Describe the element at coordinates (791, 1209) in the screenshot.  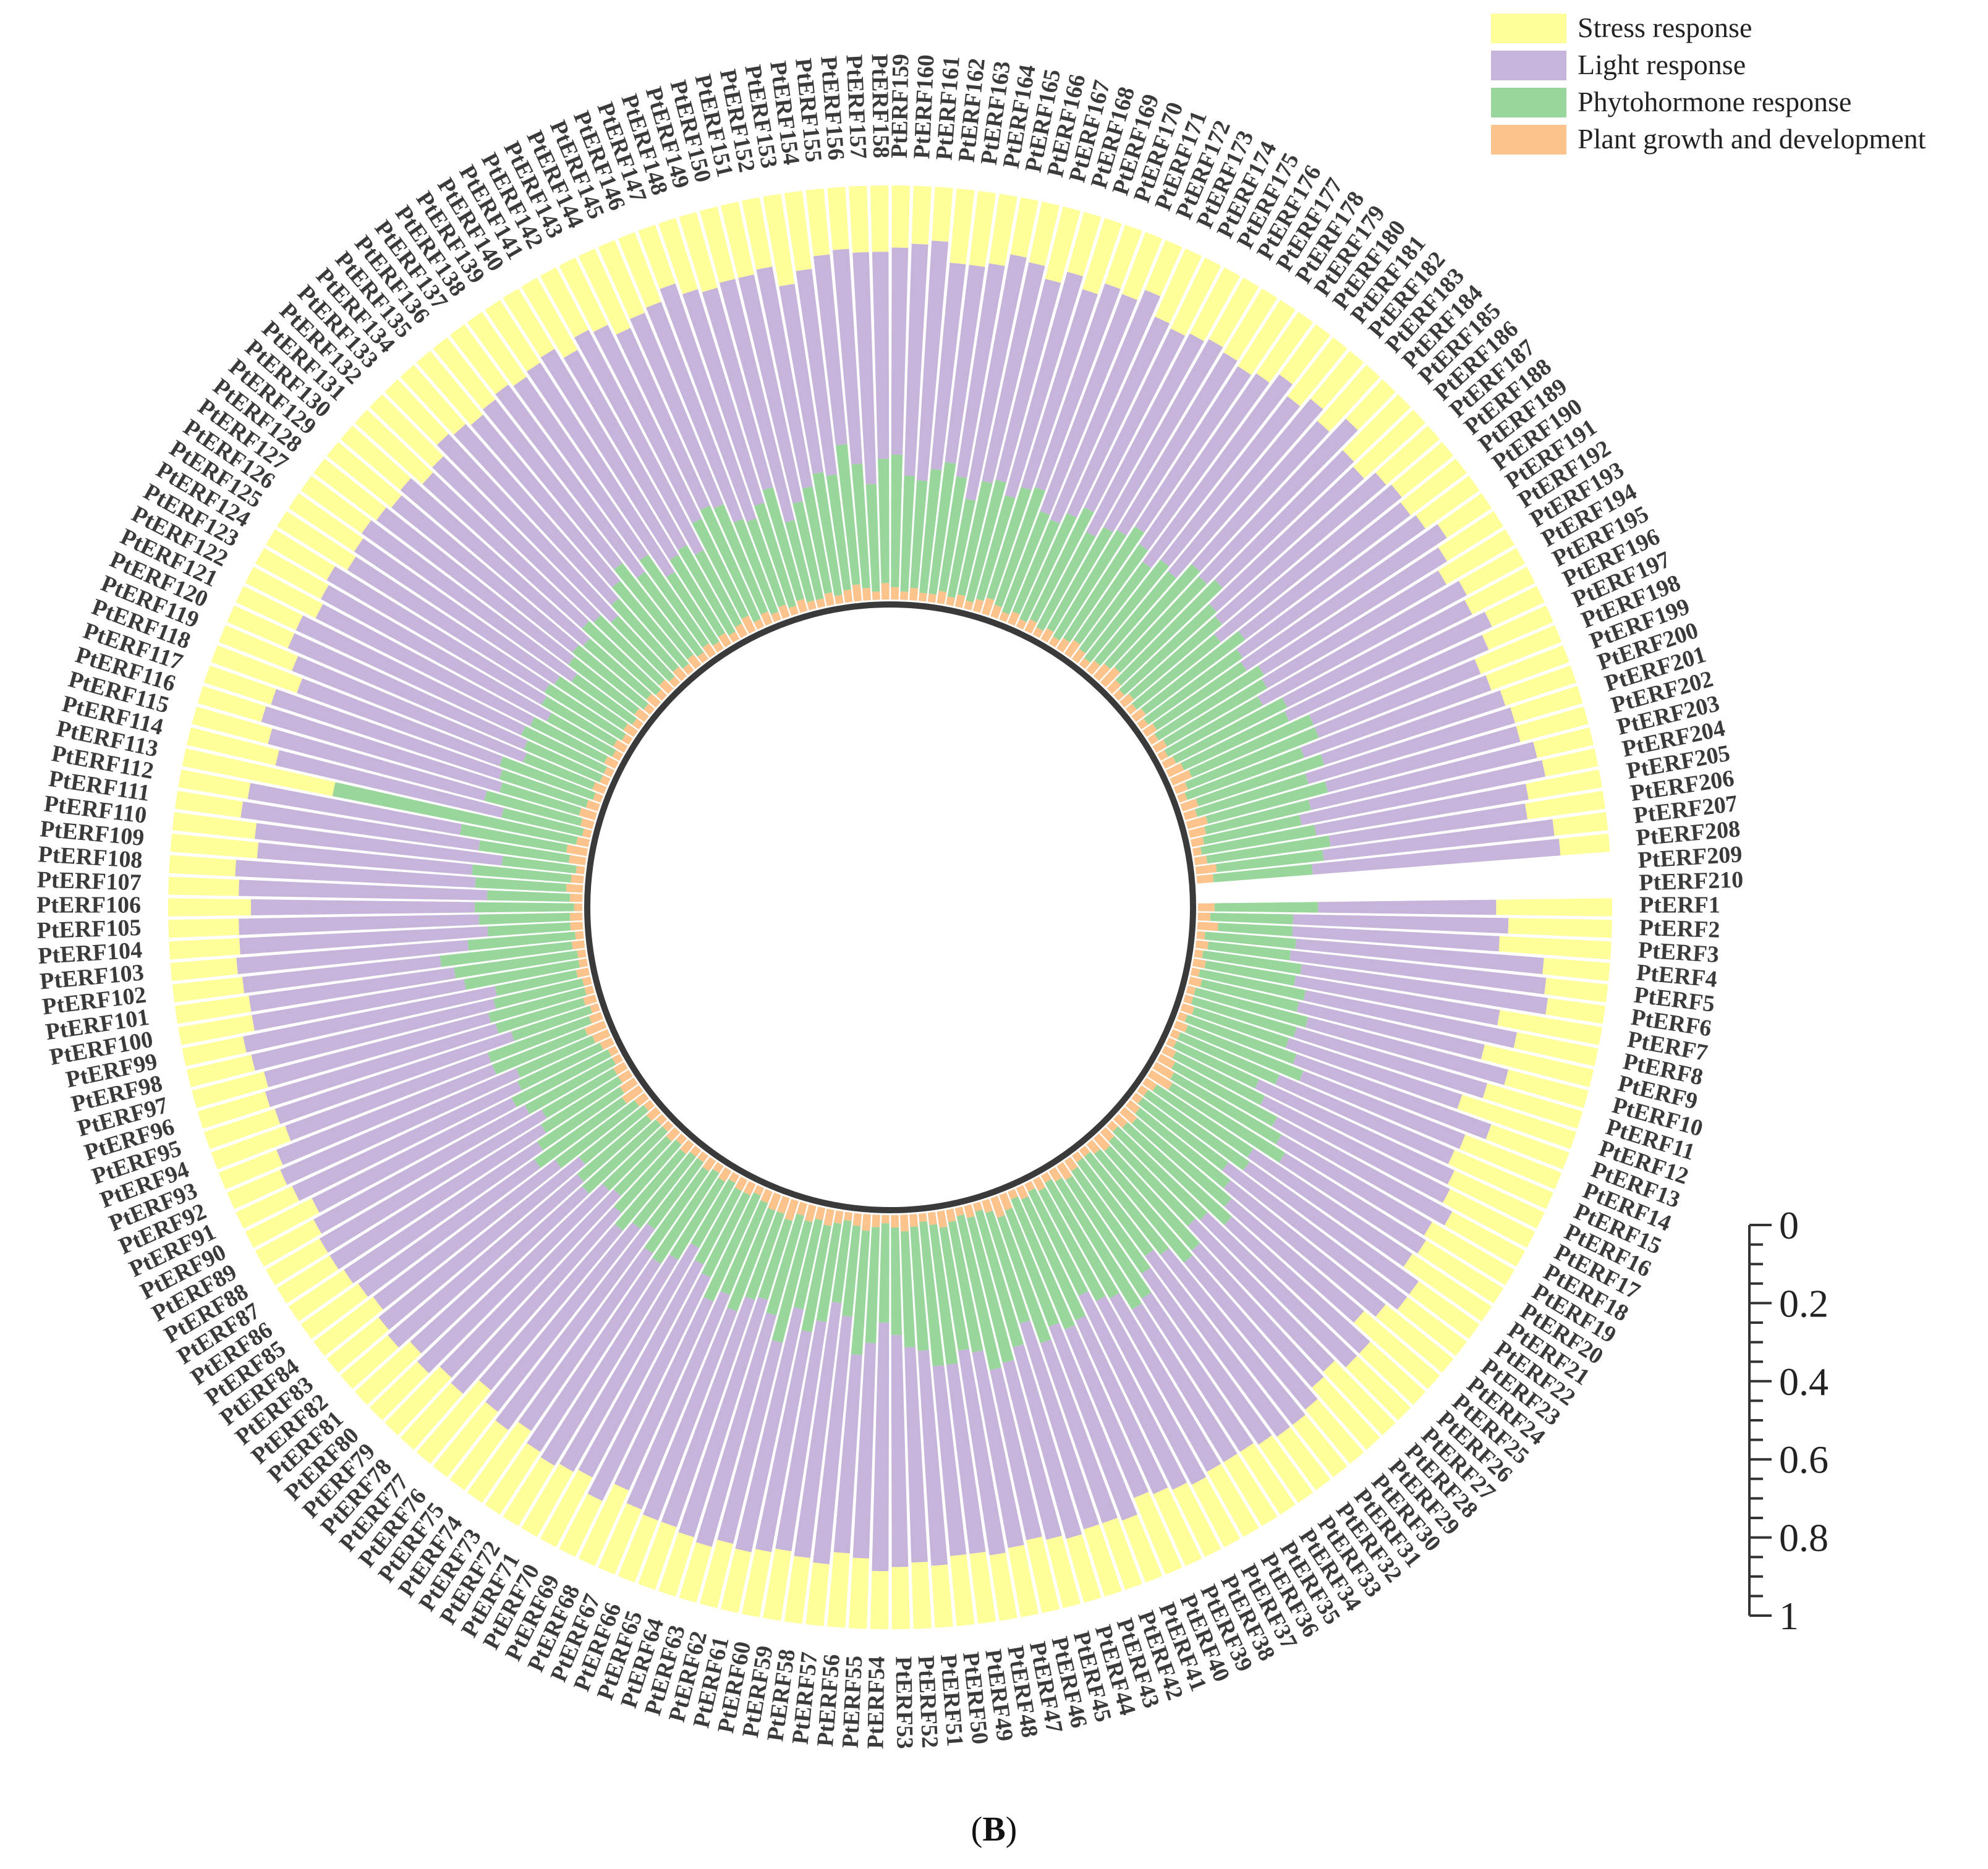
I see `bar-segment-growth-PtERF64` at that location.